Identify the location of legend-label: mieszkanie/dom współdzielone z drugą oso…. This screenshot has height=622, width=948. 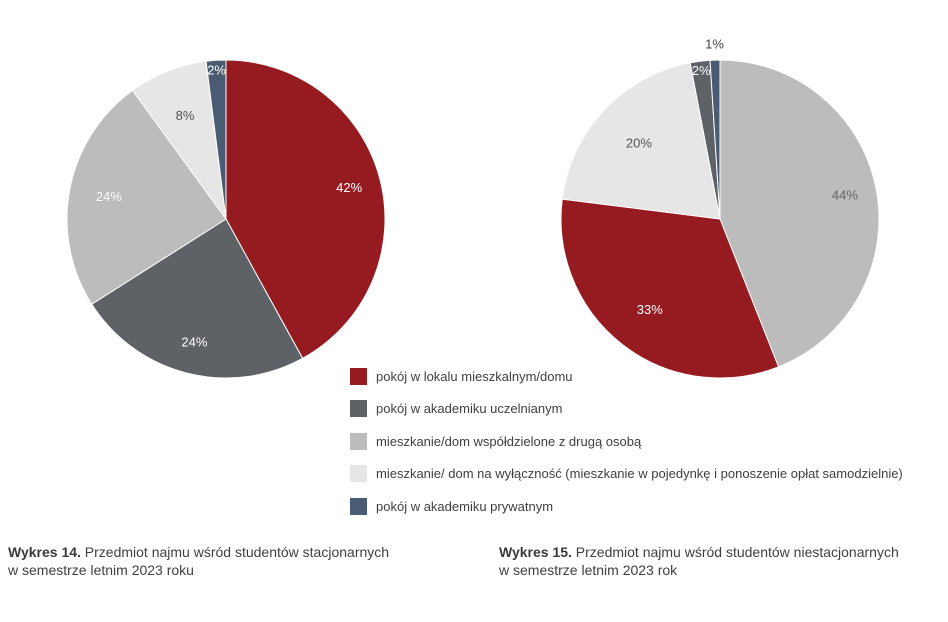
(509, 441).